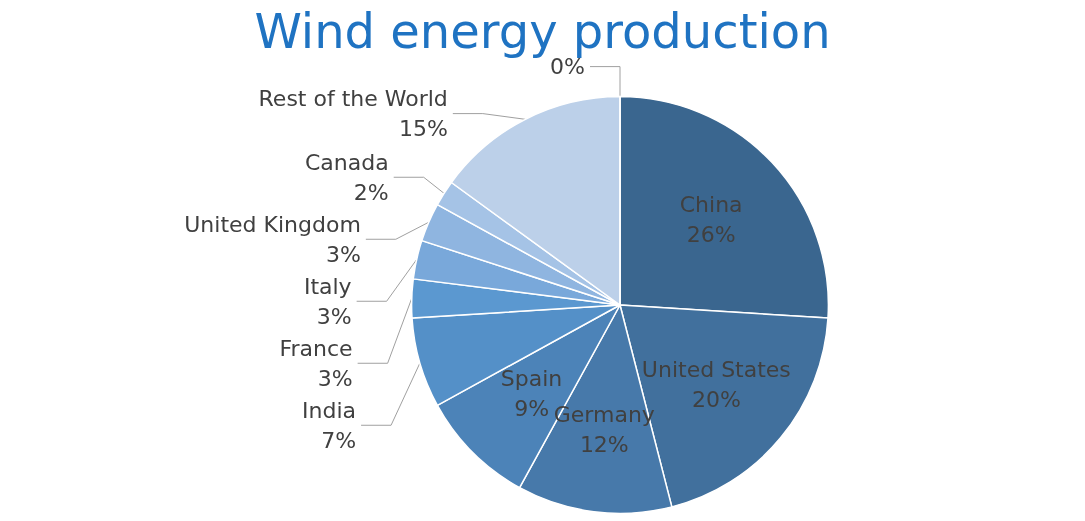 The width and height of the screenshot is (1085, 521). What do you see at coordinates (711, 204) in the screenshot?
I see `slice-label: China` at bounding box center [711, 204].